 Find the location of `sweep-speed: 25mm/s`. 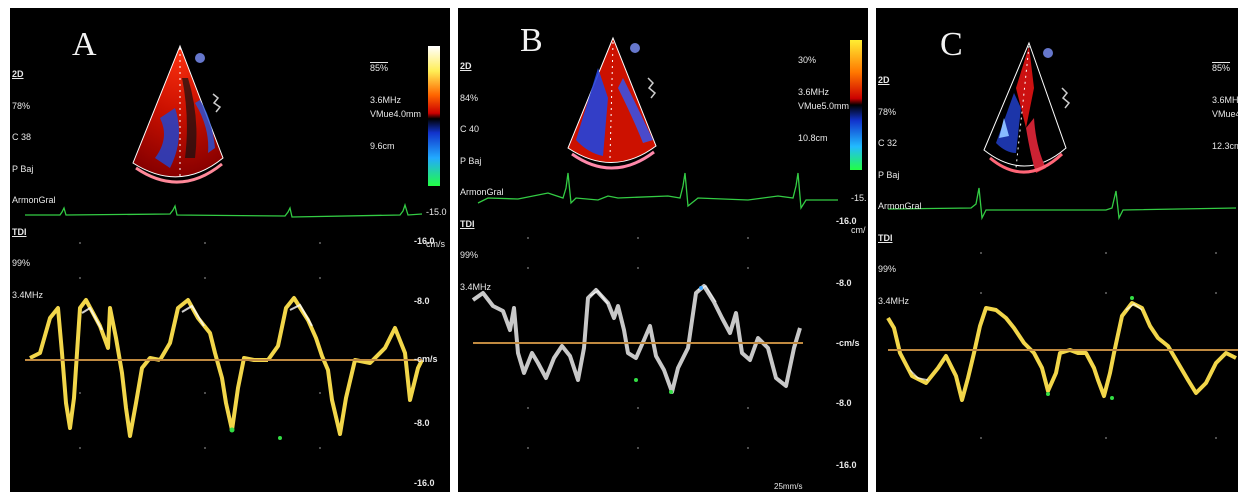

sweep-speed: 25mm/s is located at coordinates (788, 486).